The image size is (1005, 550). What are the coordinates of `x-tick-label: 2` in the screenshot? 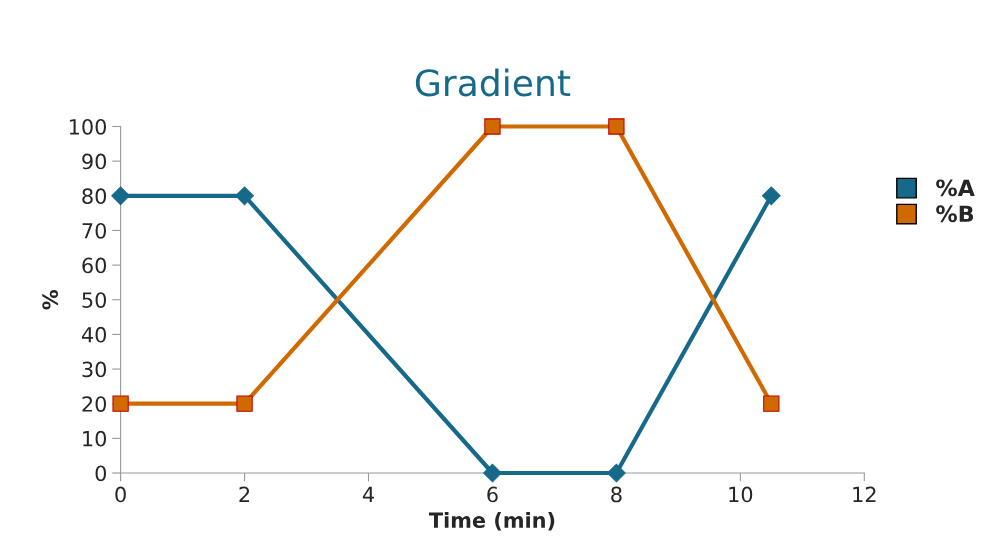 It's located at (244, 494).